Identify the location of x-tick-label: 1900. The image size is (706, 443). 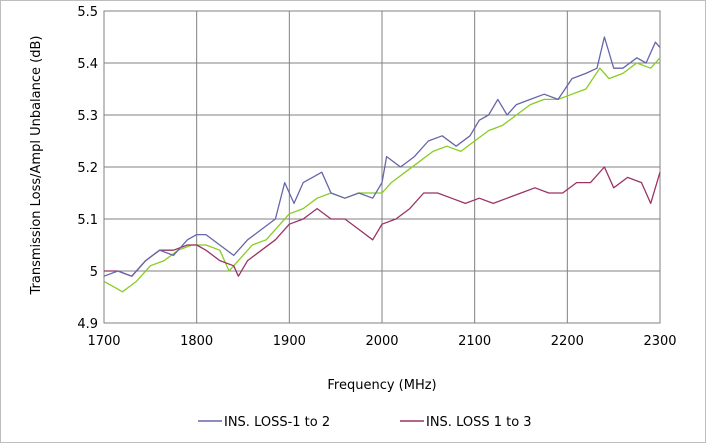
(289, 341).